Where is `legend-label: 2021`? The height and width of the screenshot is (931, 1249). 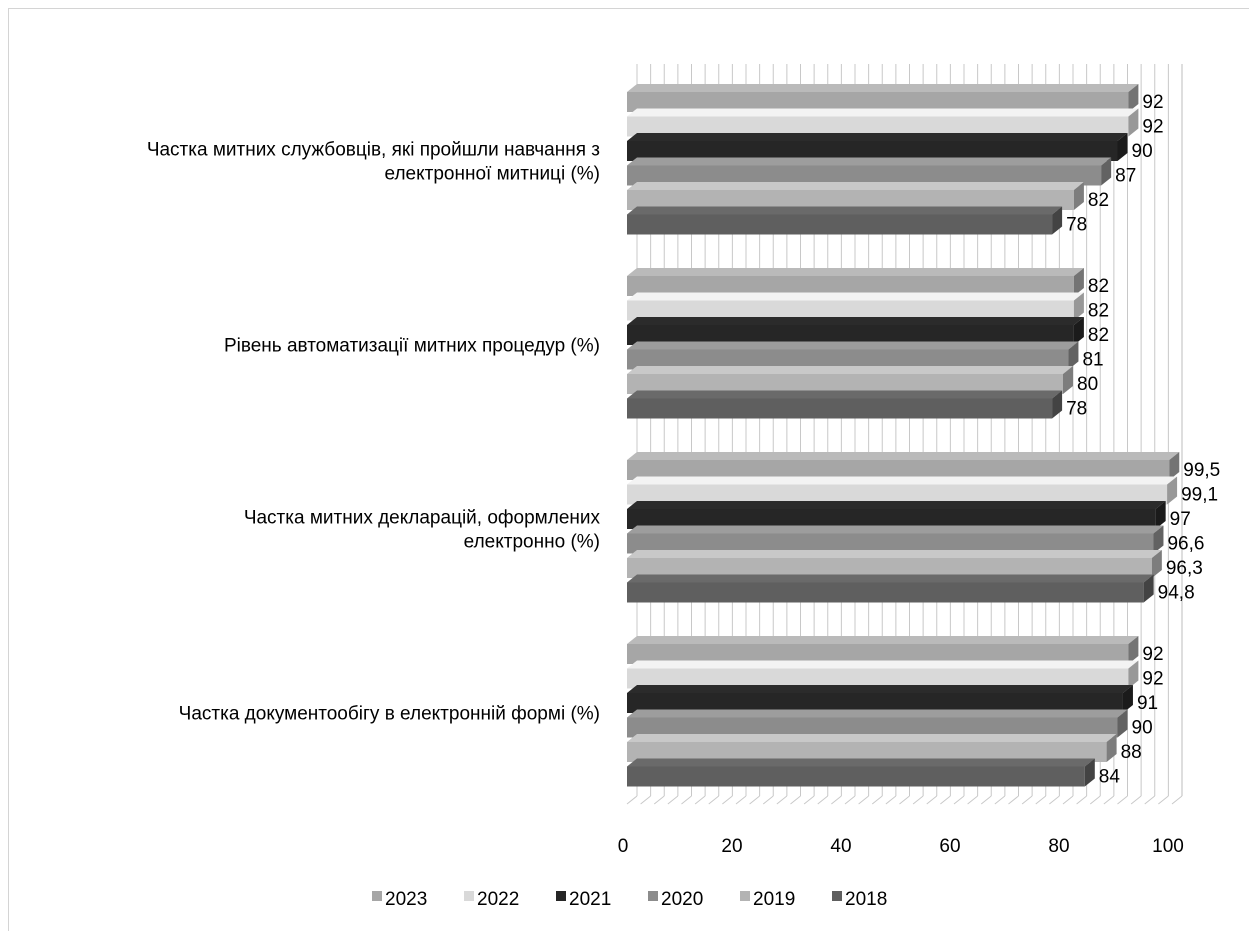 legend-label: 2021 is located at coordinates (590, 899).